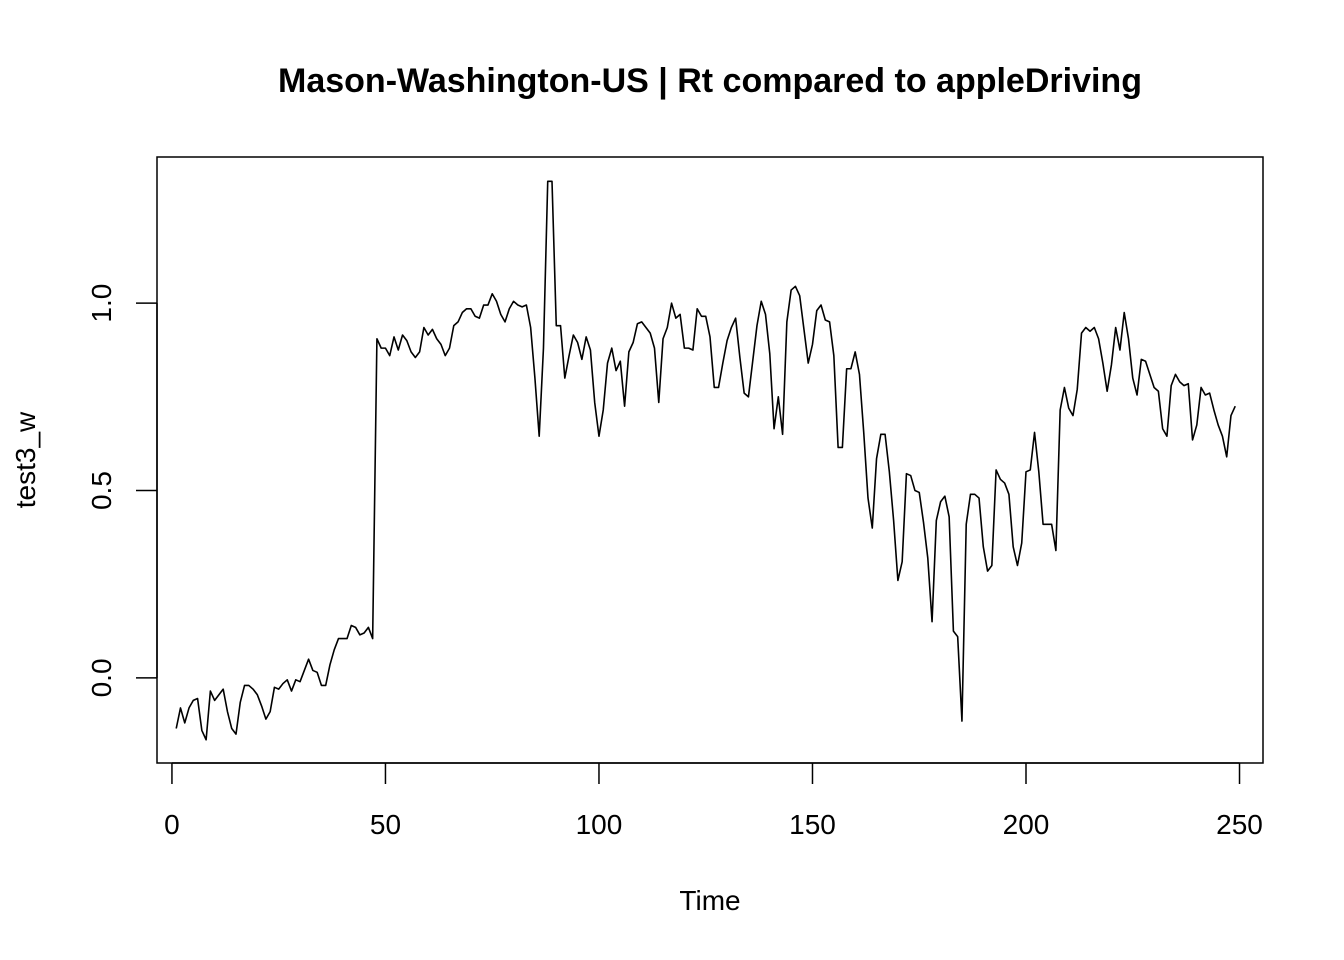  Describe the element at coordinates (713, 801) in the screenshot. I see `x-axis: 0 50 100 150 200 250` at that location.